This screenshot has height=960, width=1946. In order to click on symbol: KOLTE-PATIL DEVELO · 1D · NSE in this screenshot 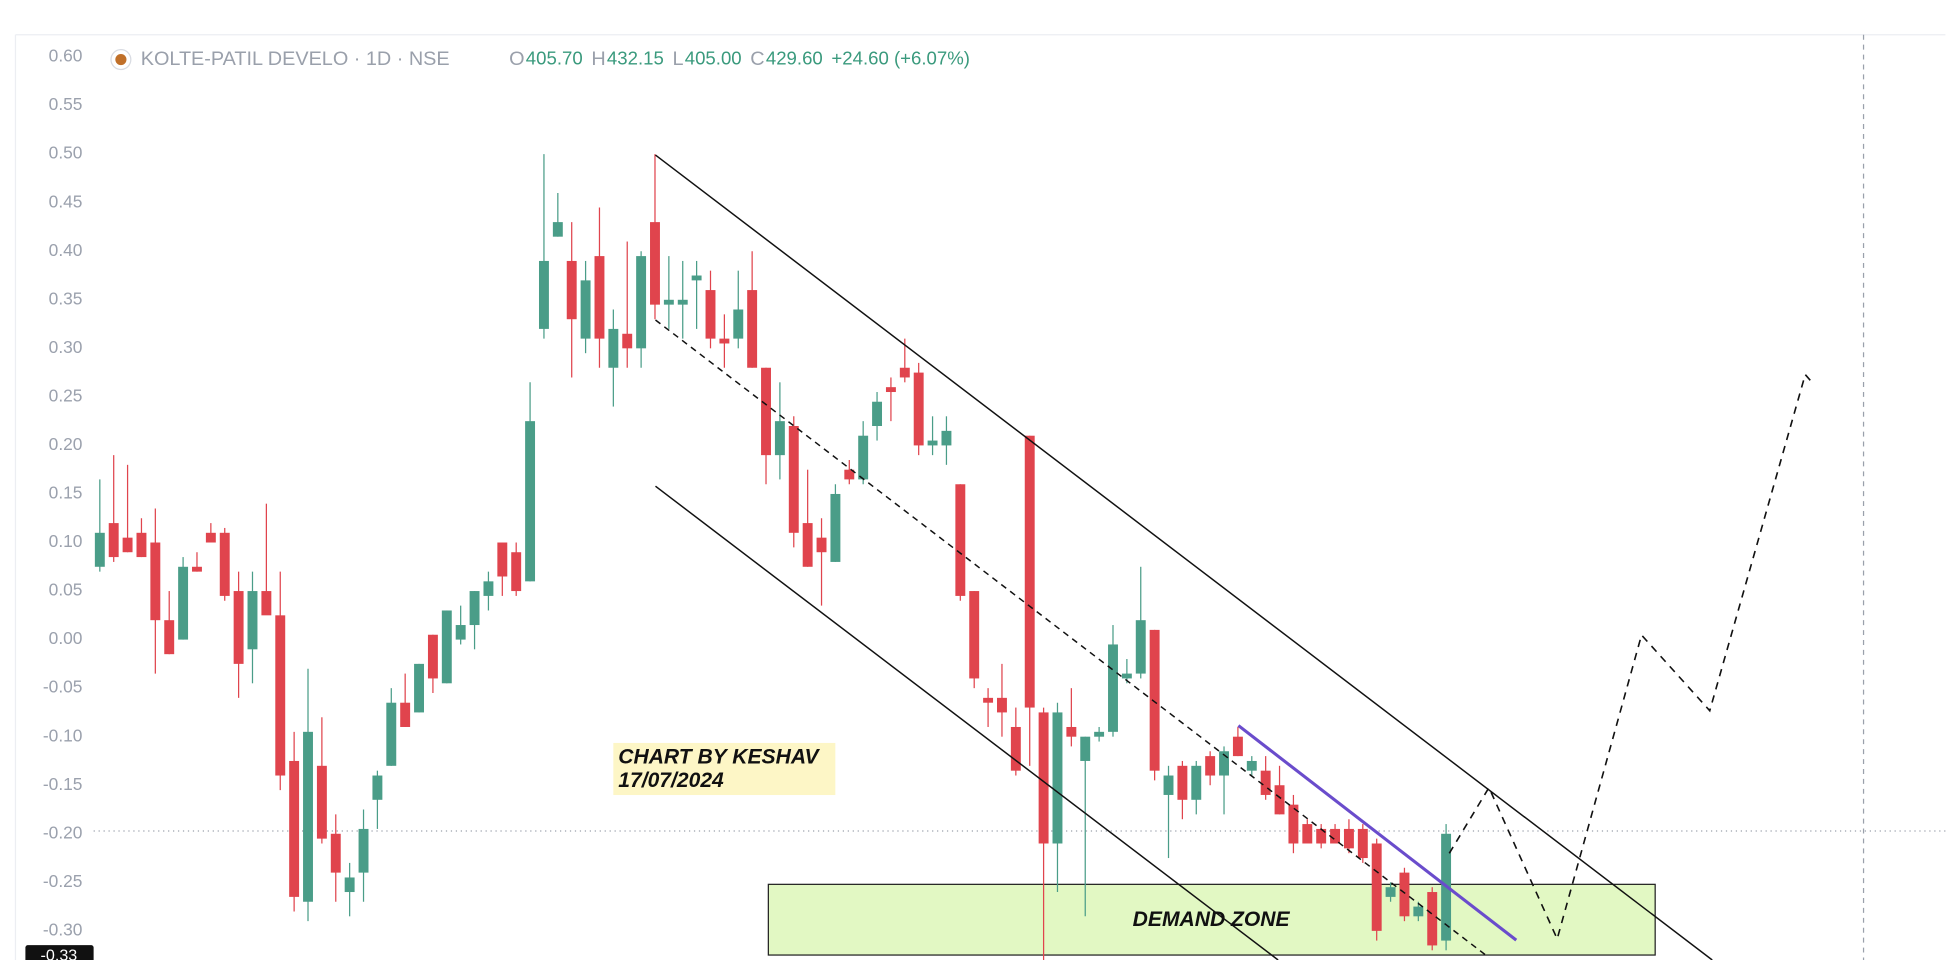, I will do `click(295, 59)`.